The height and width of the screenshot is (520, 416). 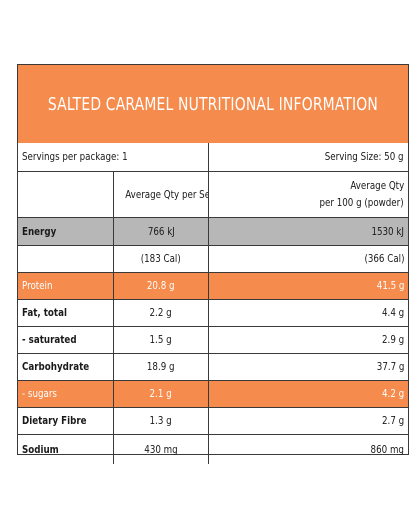 What do you see at coordinates (161, 312) in the screenshot?
I see `row-per-serving: 2.2 g` at bounding box center [161, 312].